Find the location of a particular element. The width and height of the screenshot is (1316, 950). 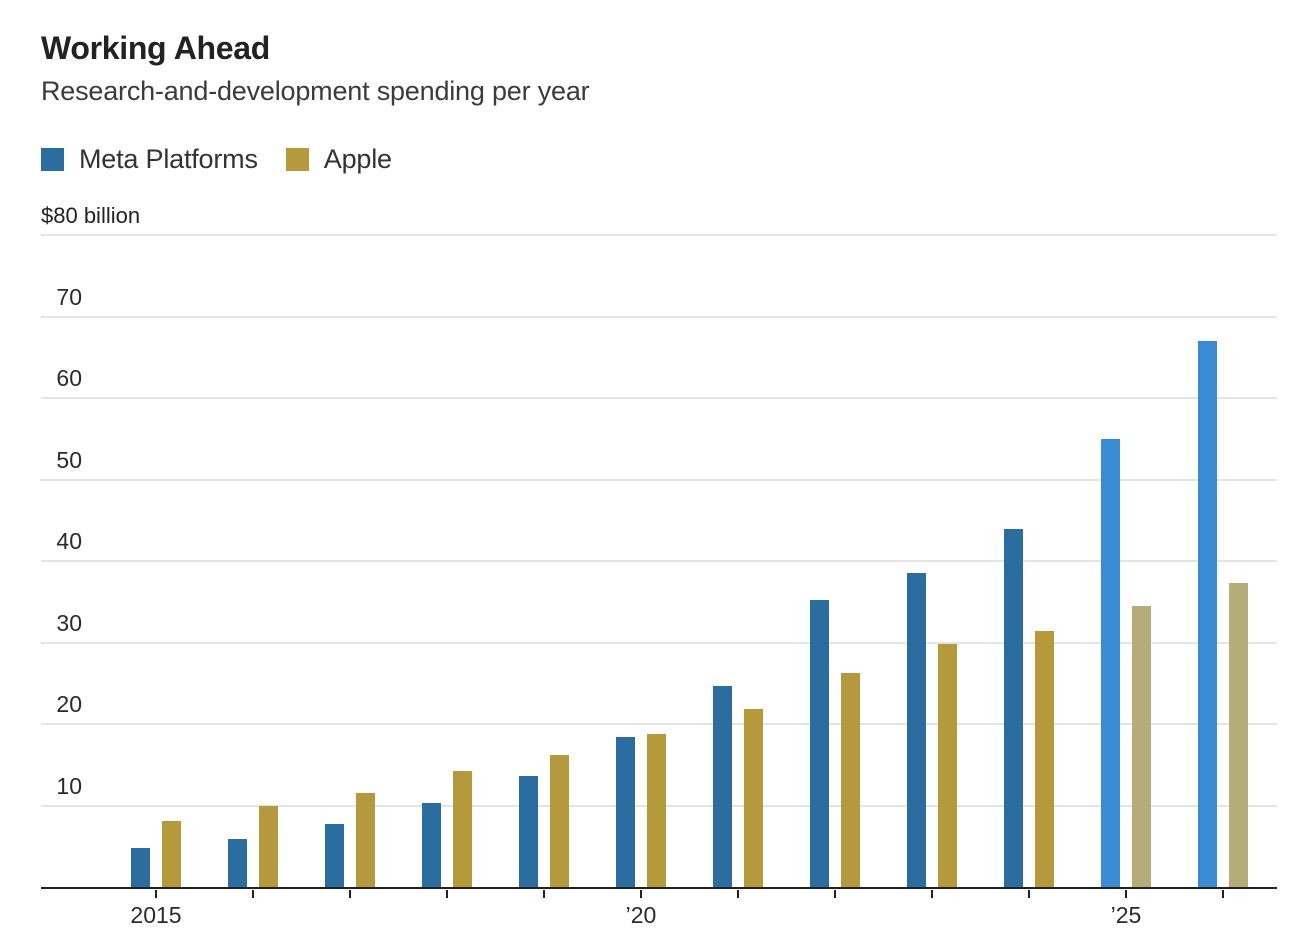

x-tick-2025 is located at coordinates (1126, 893).